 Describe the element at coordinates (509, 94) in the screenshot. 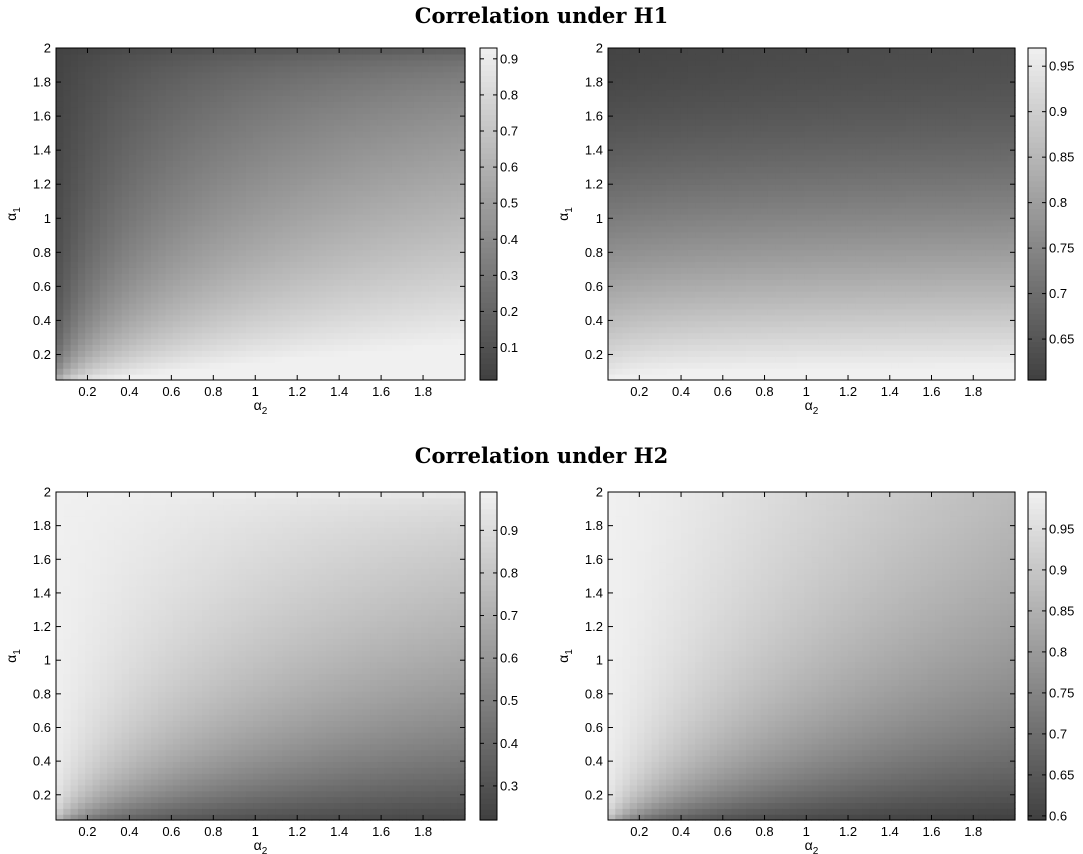

I see `colorbar-tick-label: 0.8` at that location.